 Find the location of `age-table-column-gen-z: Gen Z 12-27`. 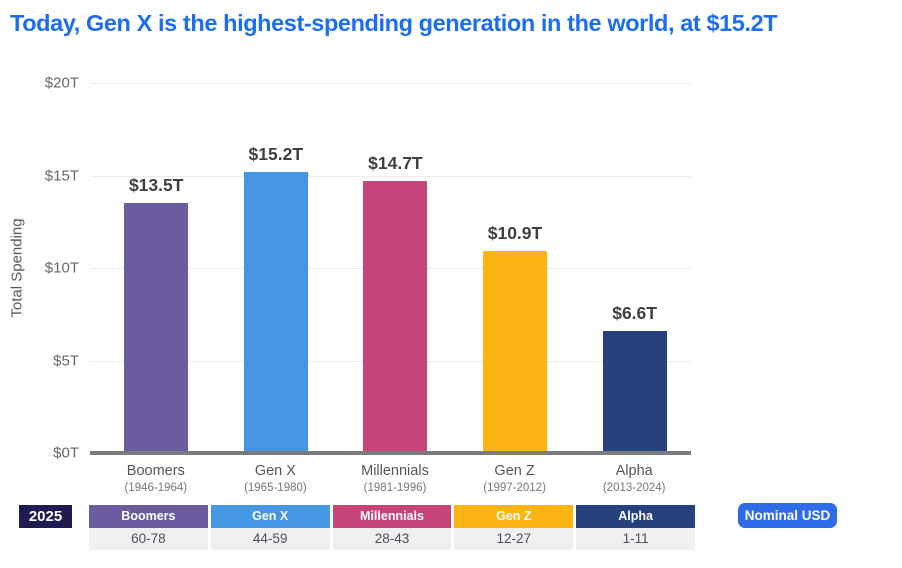

age-table-column-gen-z: Gen Z 12-27 is located at coordinates (514, 527).